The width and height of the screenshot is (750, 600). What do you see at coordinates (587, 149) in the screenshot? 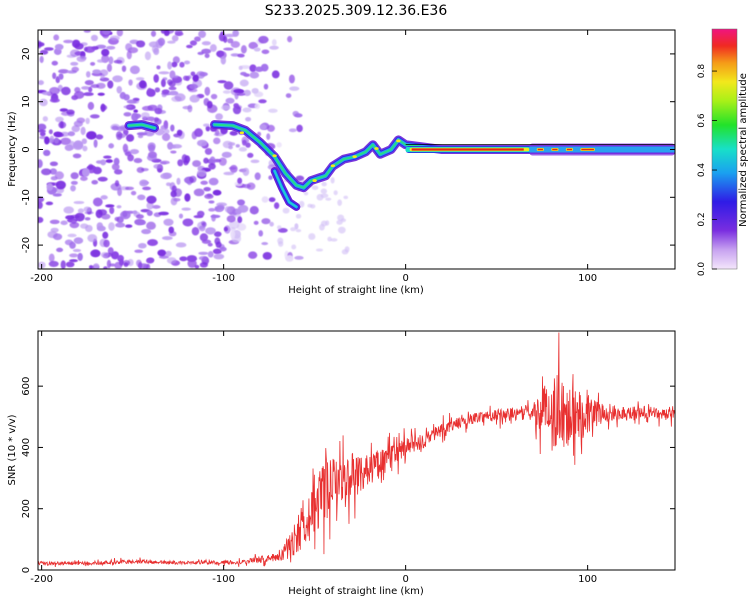
I see `spectrogram-hot-spot` at bounding box center [587, 149].